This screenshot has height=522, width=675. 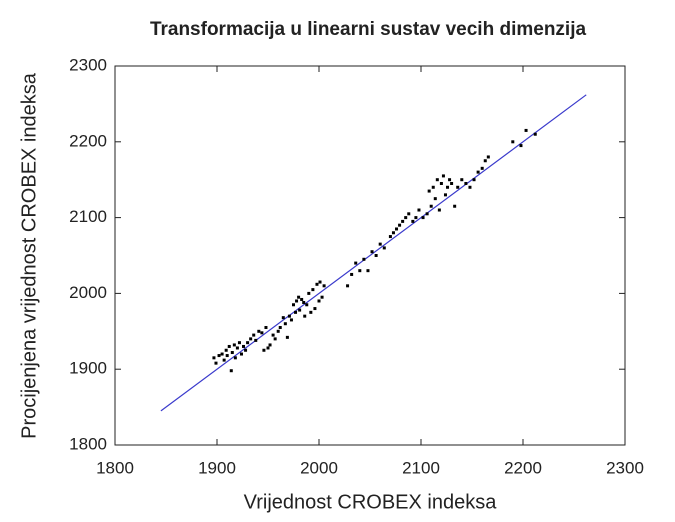 I want to click on x-tick-label: 2000, so click(x=319, y=467).